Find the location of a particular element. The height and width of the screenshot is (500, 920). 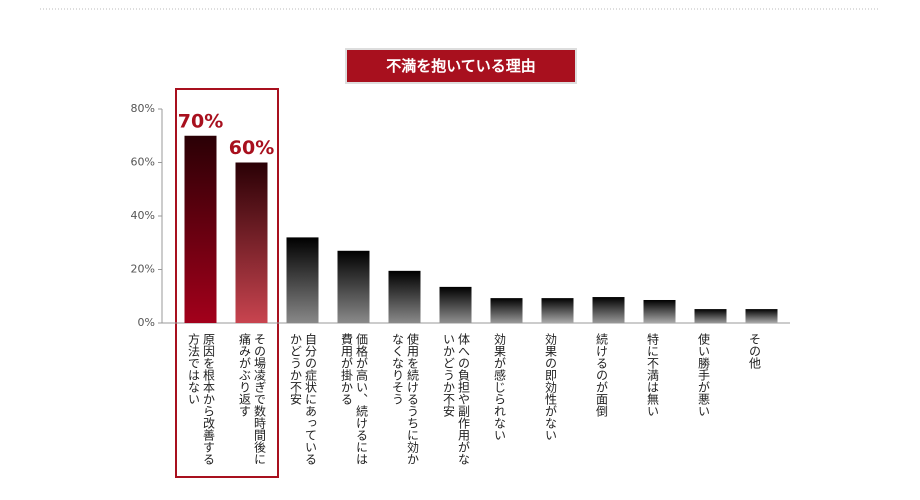

x-tick-label: 特に不満は無い is located at coordinates (652, 375).